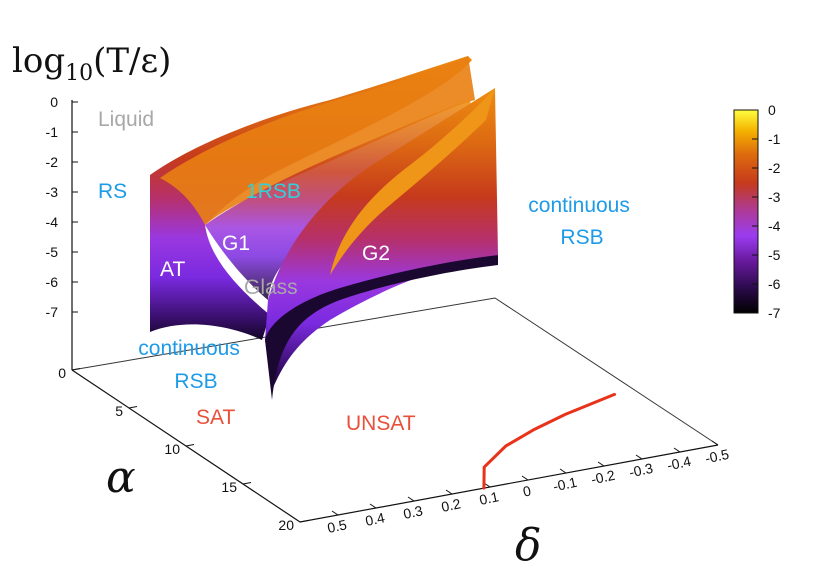 This screenshot has height=580, width=830. I want to click on z-label-sub: 10, so click(79, 73).